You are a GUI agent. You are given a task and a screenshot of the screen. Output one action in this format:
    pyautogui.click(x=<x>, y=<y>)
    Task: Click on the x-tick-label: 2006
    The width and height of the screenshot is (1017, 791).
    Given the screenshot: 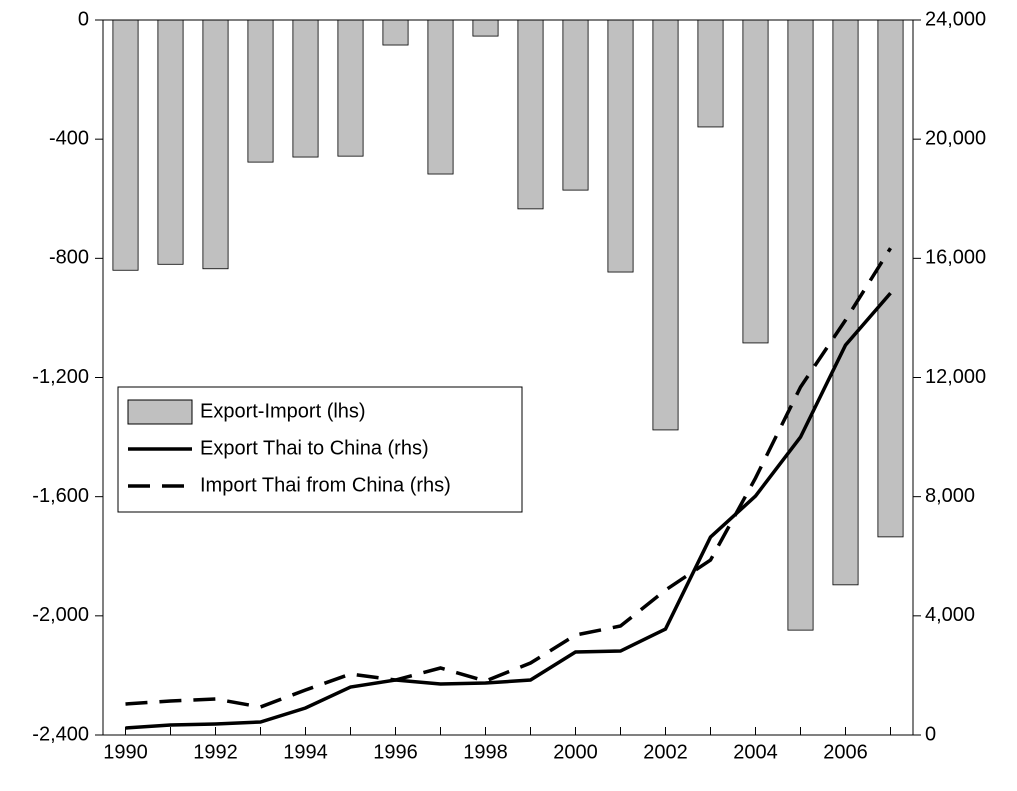 What is the action you would take?
    pyautogui.click(x=845, y=752)
    